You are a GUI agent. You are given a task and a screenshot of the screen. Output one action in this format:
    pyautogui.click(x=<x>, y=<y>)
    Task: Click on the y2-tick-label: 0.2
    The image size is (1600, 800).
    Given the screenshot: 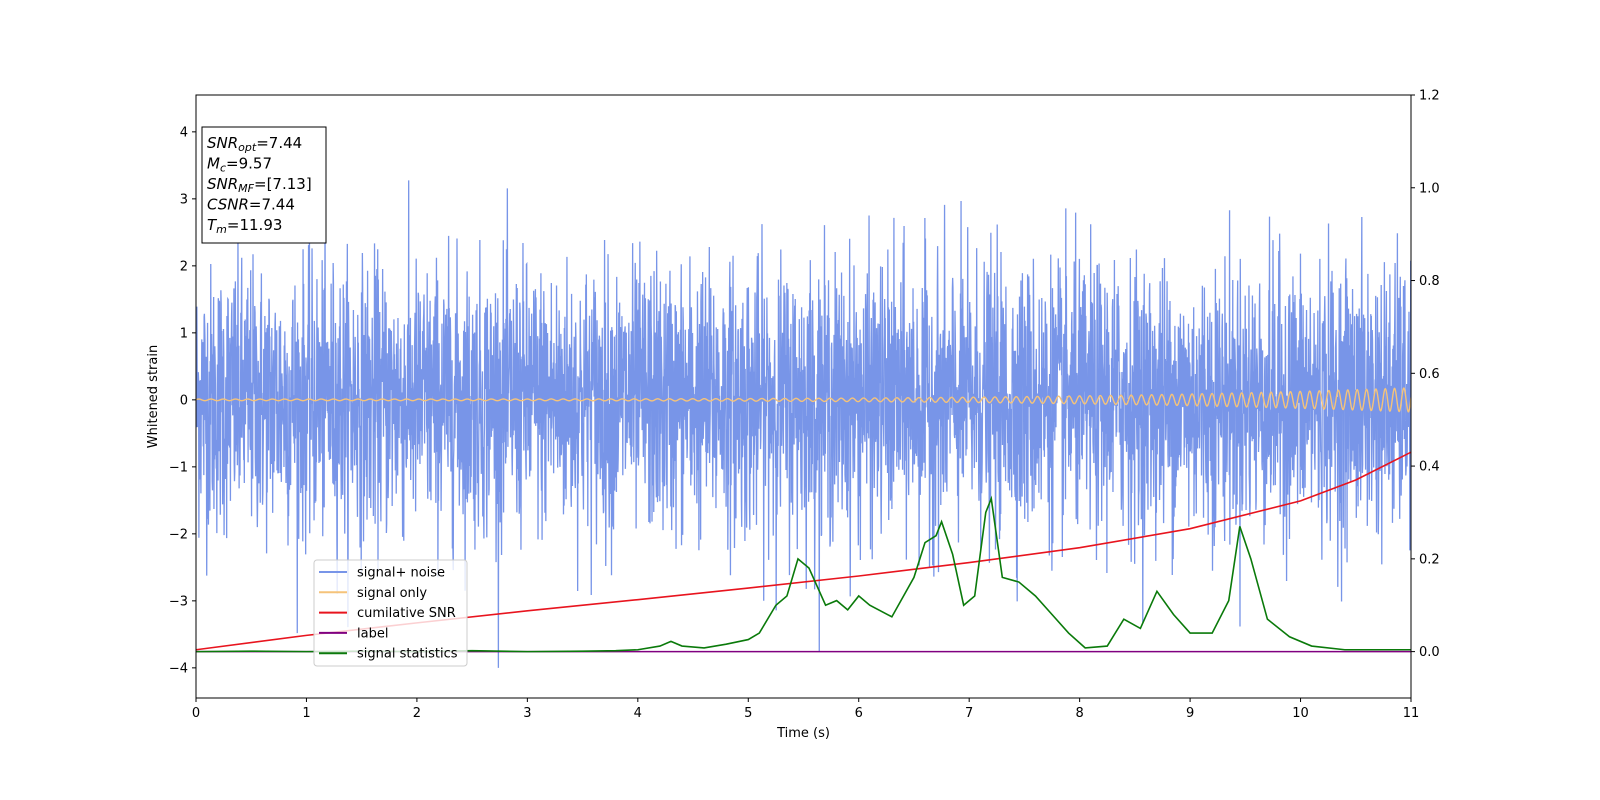 What is the action you would take?
    pyautogui.click(x=1429, y=559)
    